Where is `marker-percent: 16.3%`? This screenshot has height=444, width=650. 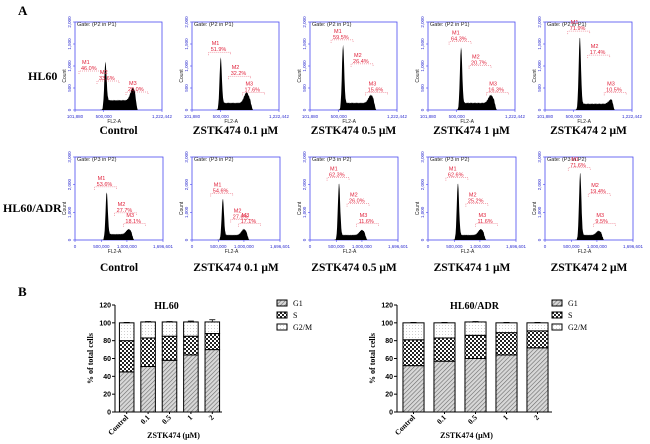
marker-percent: 16.3% is located at coordinates (496, 90).